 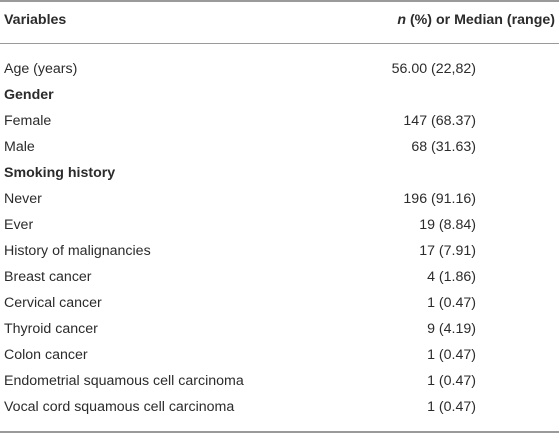 What do you see at coordinates (279, 20) in the screenshot?
I see `table-header-row: Variables n (%) or Median (range)` at bounding box center [279, 20].